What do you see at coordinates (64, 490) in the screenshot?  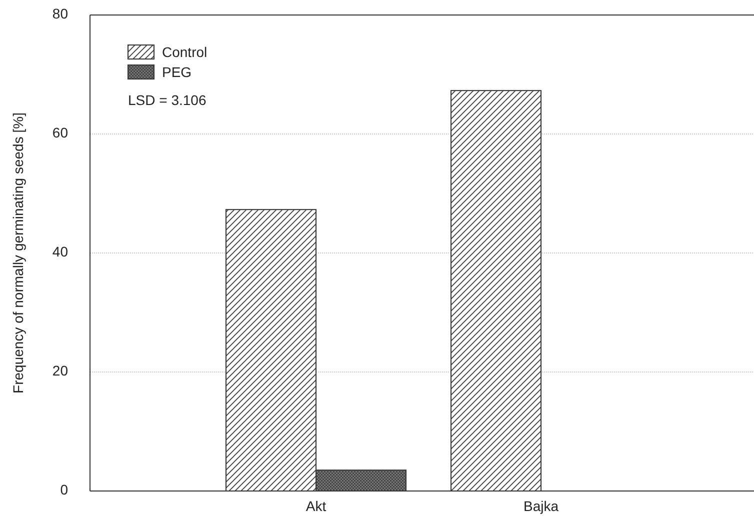 I see `y-tick-label: 0` at bounding box center [64, 490].